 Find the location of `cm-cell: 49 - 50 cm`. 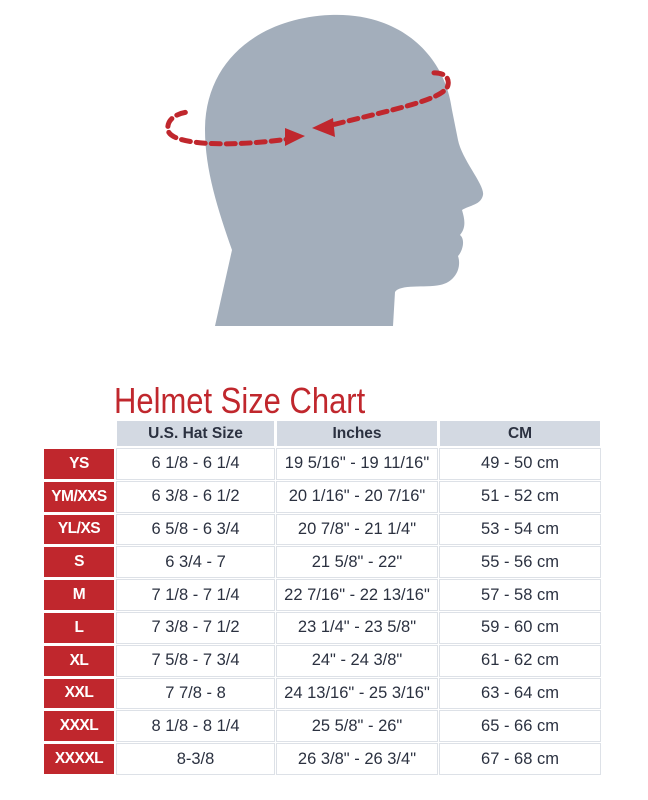

cm-cell: 49 - 50 cm is located at coordinates (520, 464).